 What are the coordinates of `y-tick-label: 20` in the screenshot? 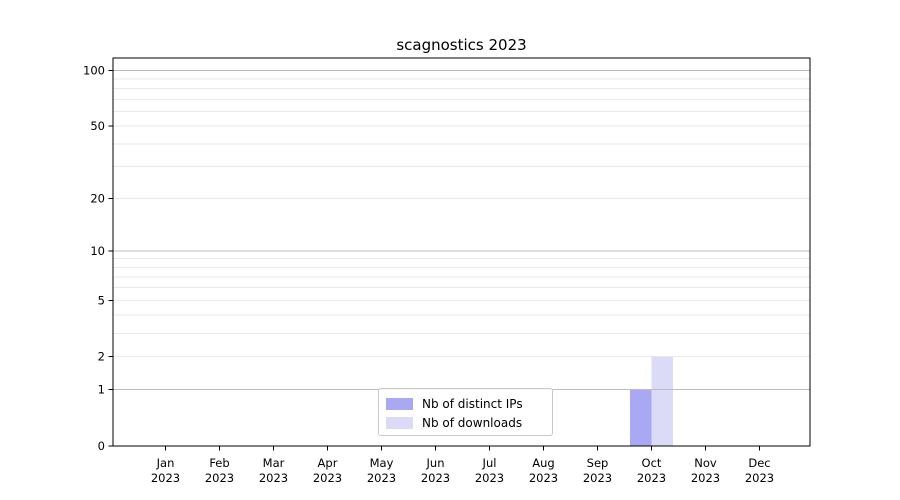 It's located at (97, 198).